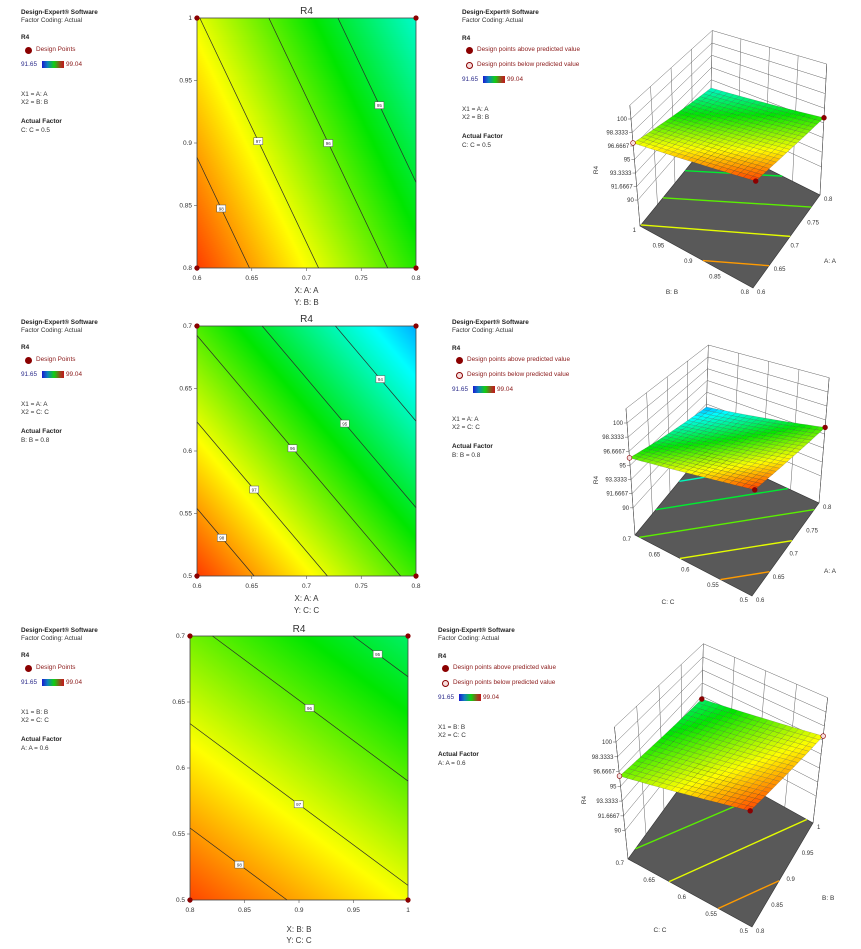 Image resolution: width=861 pixels, height=949 pixels. What do you see at coordinates (490, 322) in the screenshot?
I see `software-name: Design-Expert® Software` at bounding box center [490, 322].